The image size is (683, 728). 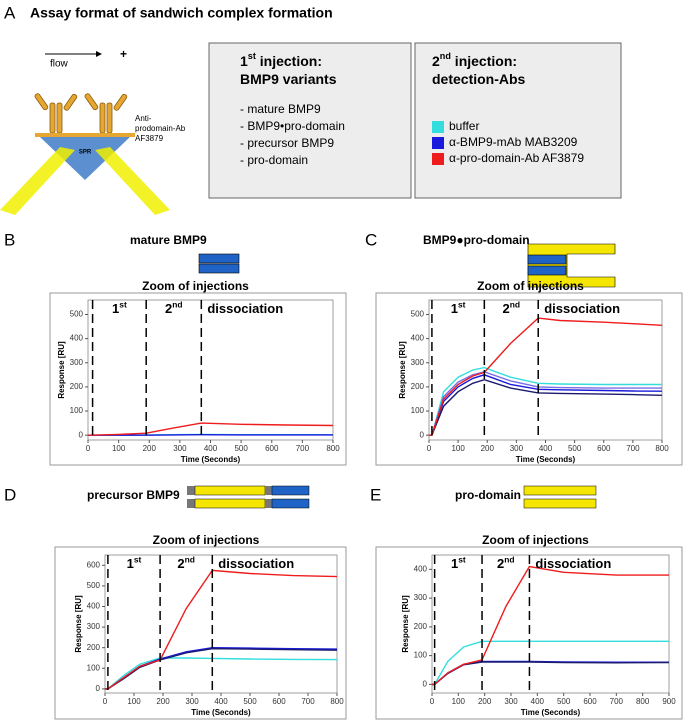 What do you see at coordinates (418, 314) in the screenshot?
I see `y-tick-label: 500` at bounding box center [418, 314].